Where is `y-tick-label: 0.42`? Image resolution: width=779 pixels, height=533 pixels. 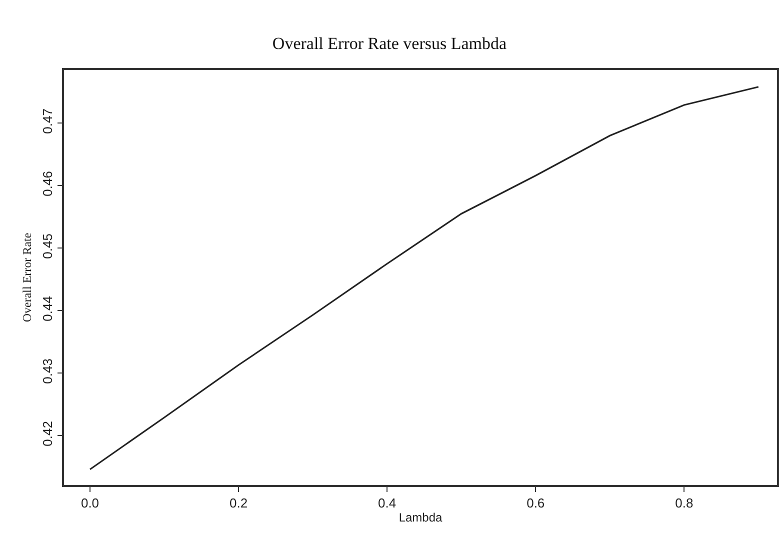
y-tick-label: 0.42 is located at coordinates (48, 433).